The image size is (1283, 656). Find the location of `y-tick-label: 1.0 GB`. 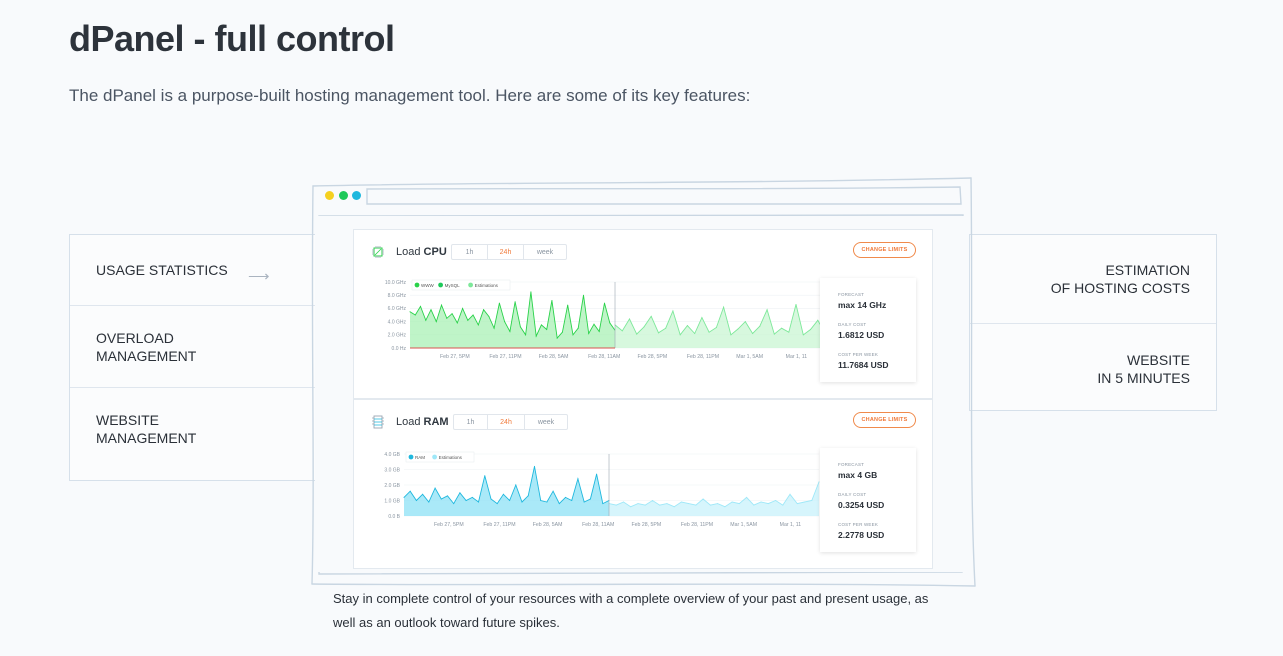

y-tick-label: 1.0 GB is located at coordinates (392, 501).